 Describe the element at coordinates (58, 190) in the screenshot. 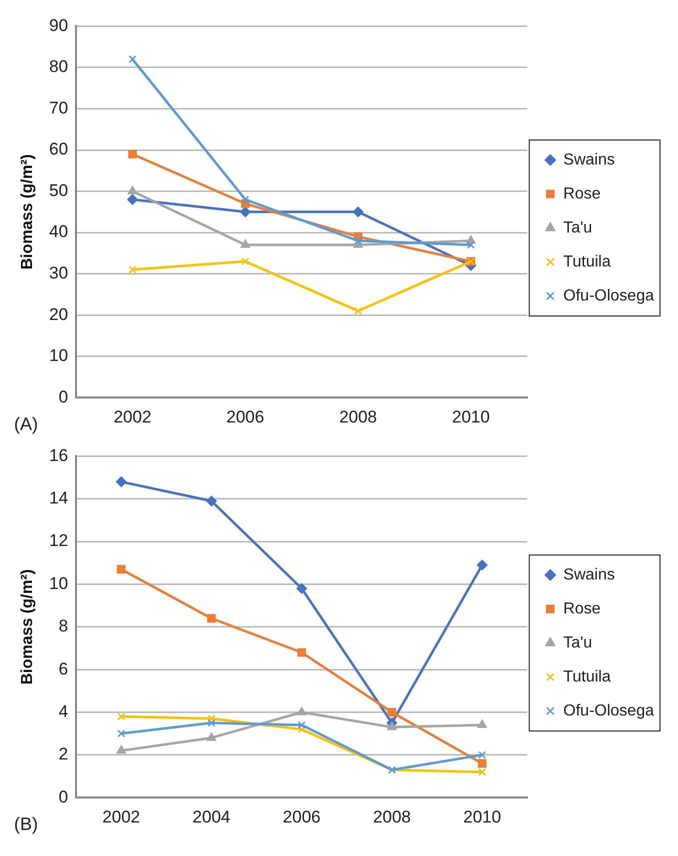

I see `y-tick-label: 50` at that location.